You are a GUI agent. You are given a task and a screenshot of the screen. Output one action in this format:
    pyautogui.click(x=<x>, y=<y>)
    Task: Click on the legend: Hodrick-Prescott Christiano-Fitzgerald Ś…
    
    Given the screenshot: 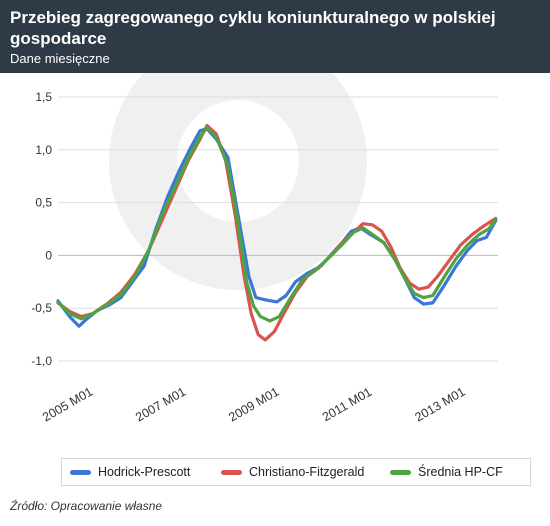 What is the action you would take?
    pyautogui.click(x=296, y=472)
    